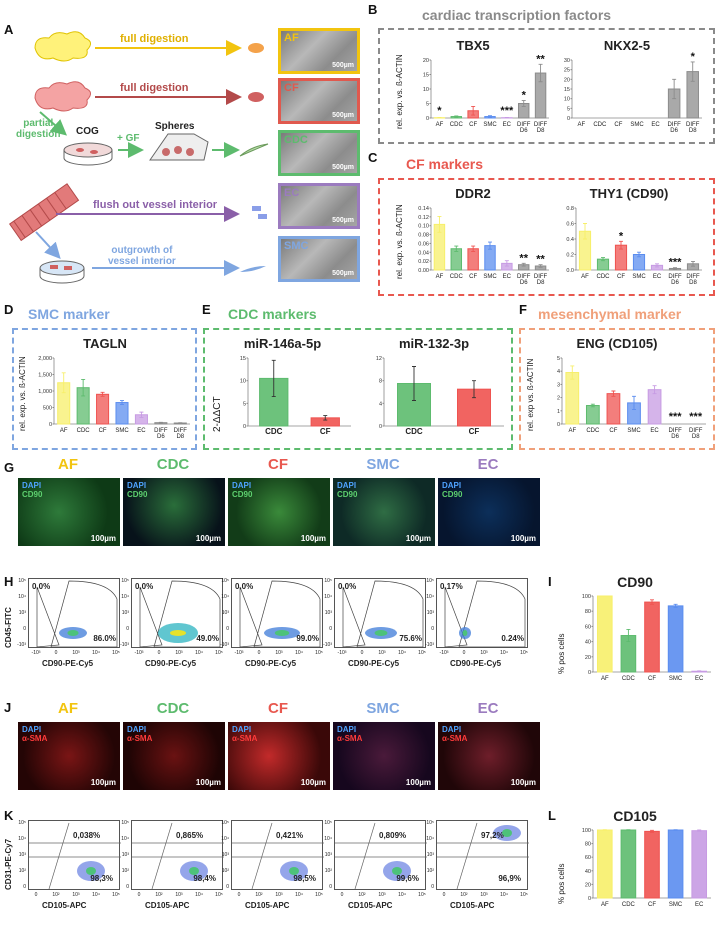 This screenshot has height=929, width=721. What do you see at coordinates (570, 271) in the screenshot?
I see `y-tick-label: 0.0` at bounding box center [570, 271].